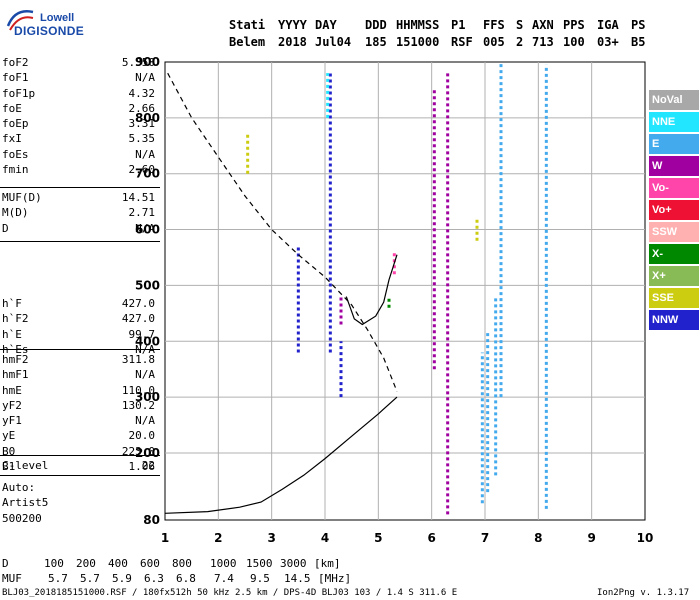 The image size is (700, 600). Describe the element at coordinates (80, 63) in the screenshot. I see `param-row: foF2 5.350` at that location.